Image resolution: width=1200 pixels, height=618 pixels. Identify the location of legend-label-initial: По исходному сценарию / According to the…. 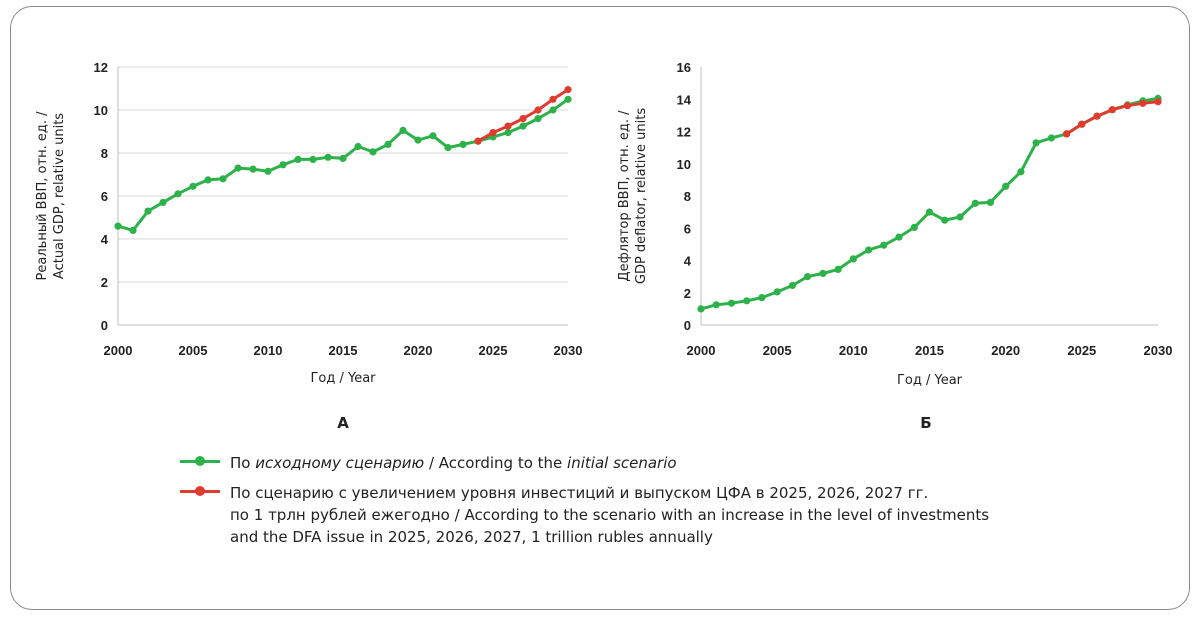
(453, 463).